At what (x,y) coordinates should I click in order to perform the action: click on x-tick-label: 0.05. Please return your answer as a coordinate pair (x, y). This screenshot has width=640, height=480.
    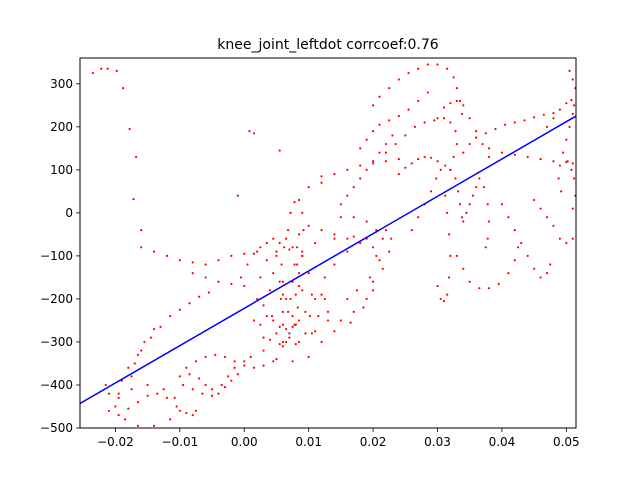
    Looking at the image, I should click on (566, 442).